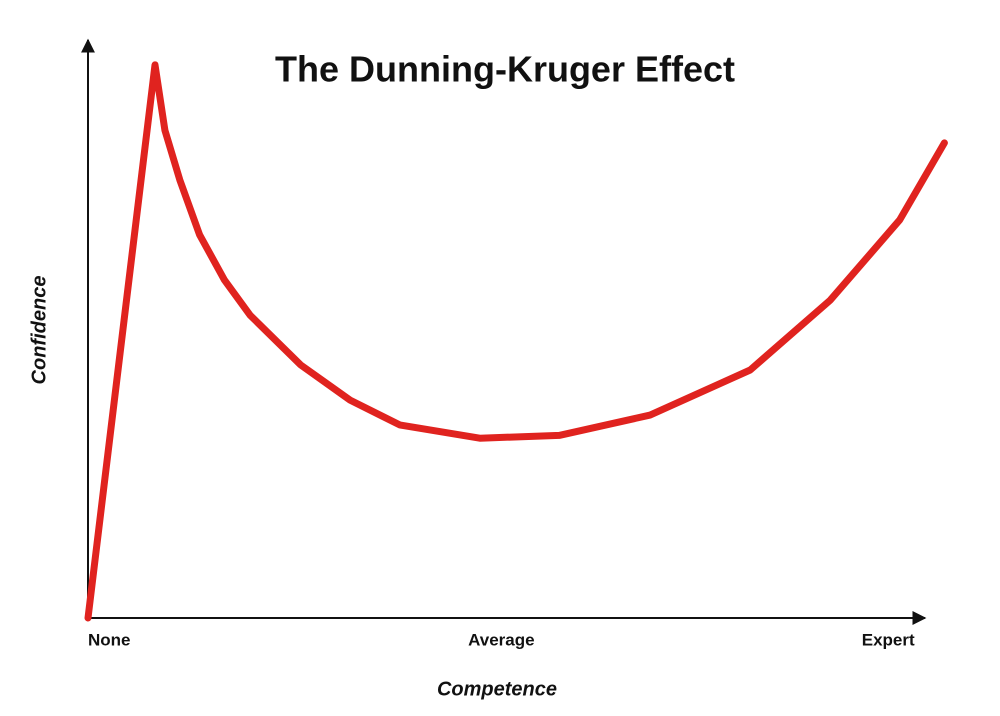 The image size is (1000, 716). Describe the element at coordinates (505, 69) in the screenshot. I see `chart-title: The Dunning-Kruger Effect` at that location.